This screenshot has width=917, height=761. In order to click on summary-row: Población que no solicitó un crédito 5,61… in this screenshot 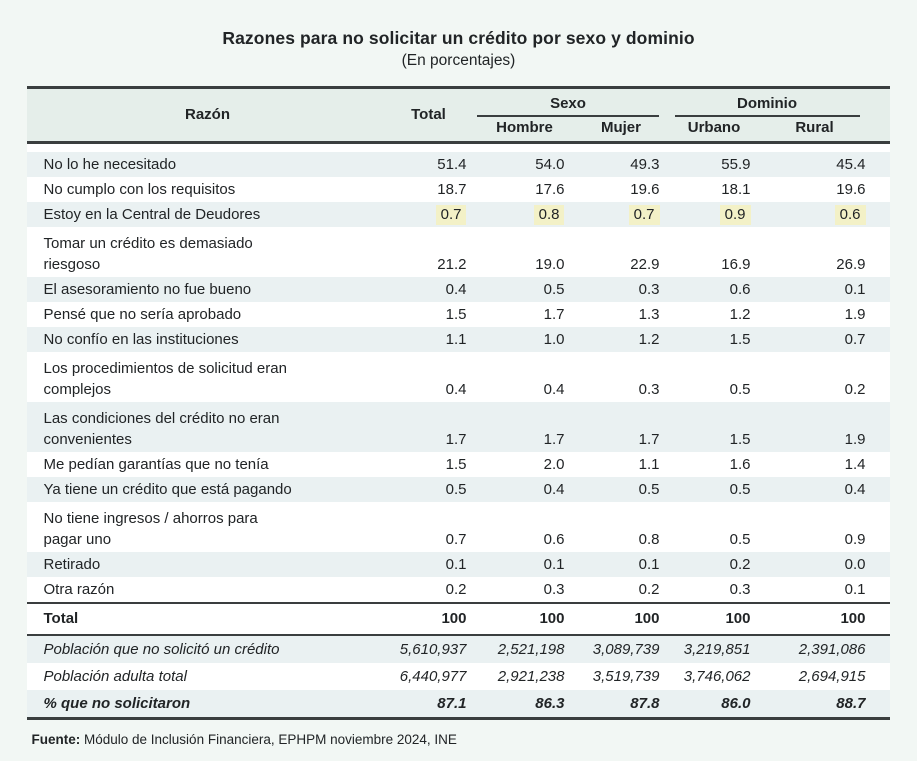, I will do `click(458, 649)`.